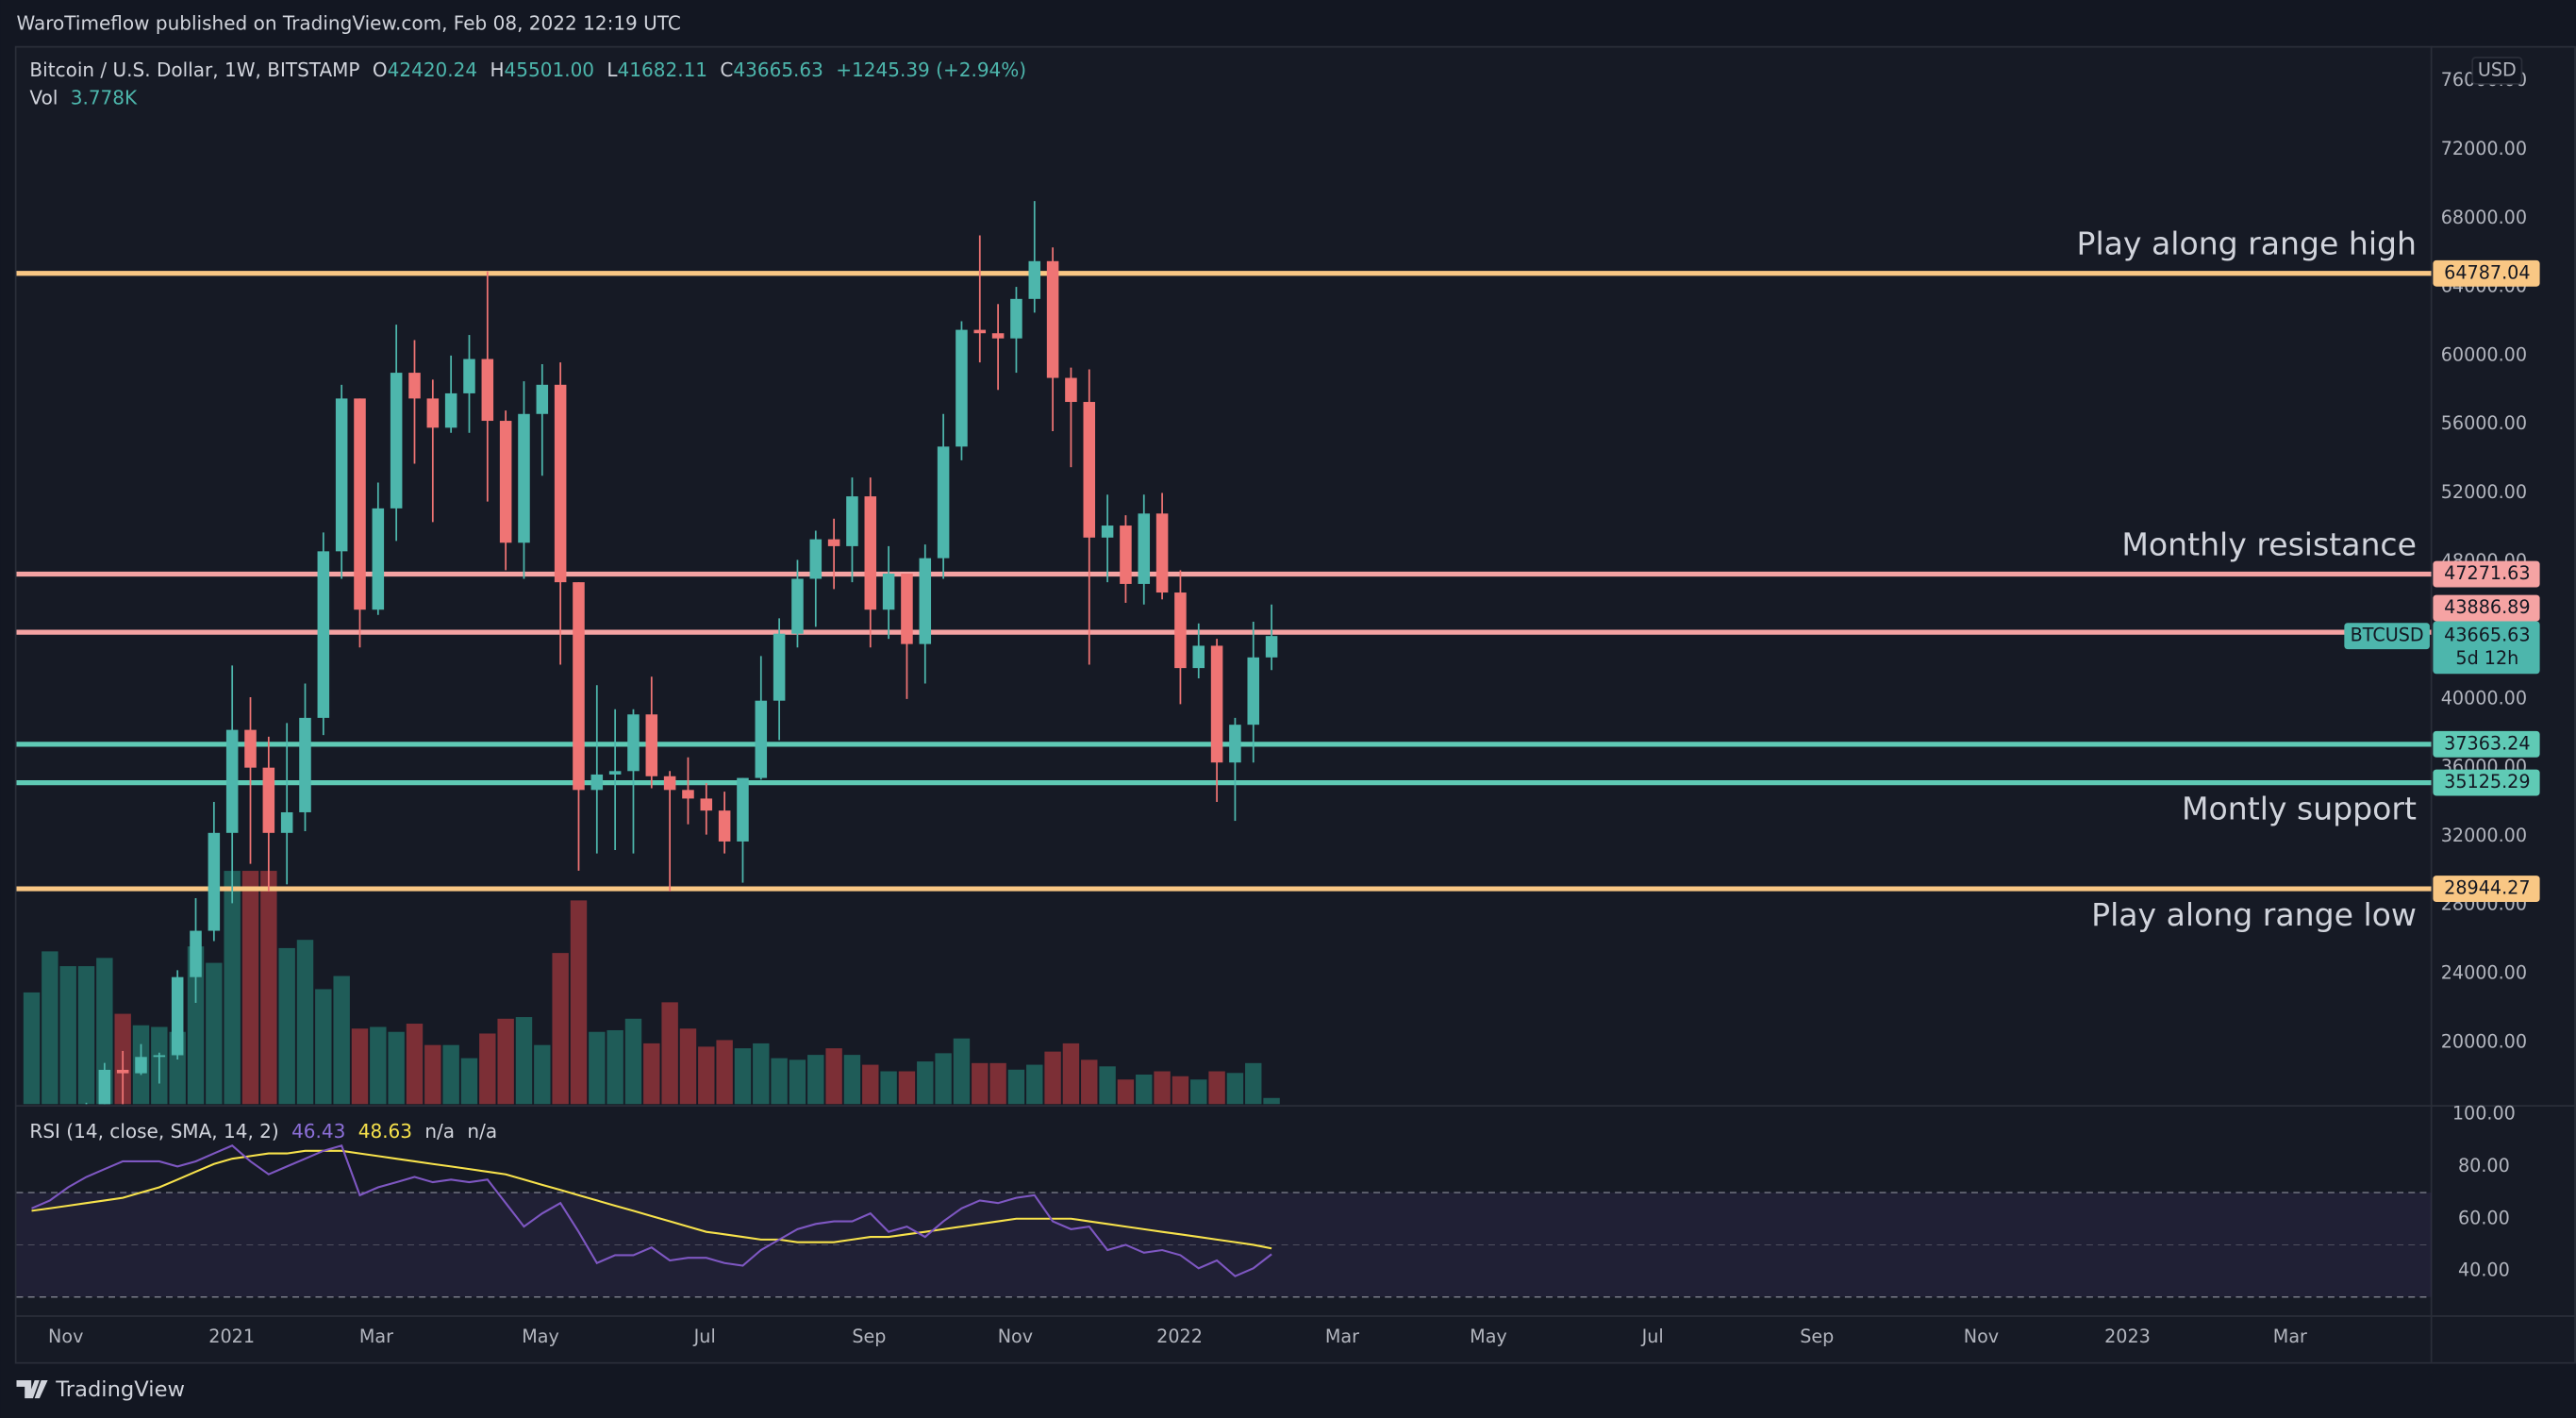 The width and height of the screenshot is (2576, 1418). I want to click on legend-value: 45501.00, so click(550, 69).